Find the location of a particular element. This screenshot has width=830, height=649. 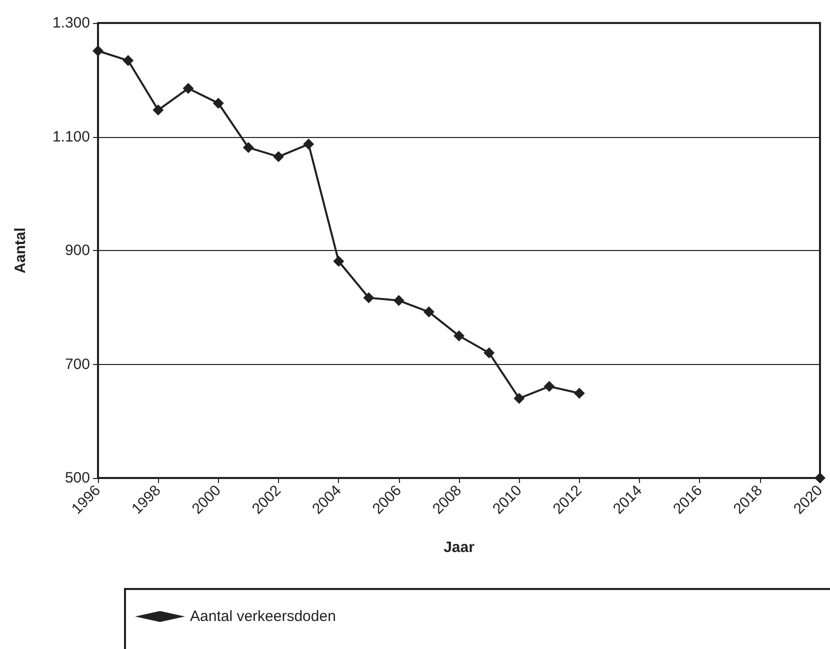

y-axis-title: Aantal is located at coordinates (20, 251).